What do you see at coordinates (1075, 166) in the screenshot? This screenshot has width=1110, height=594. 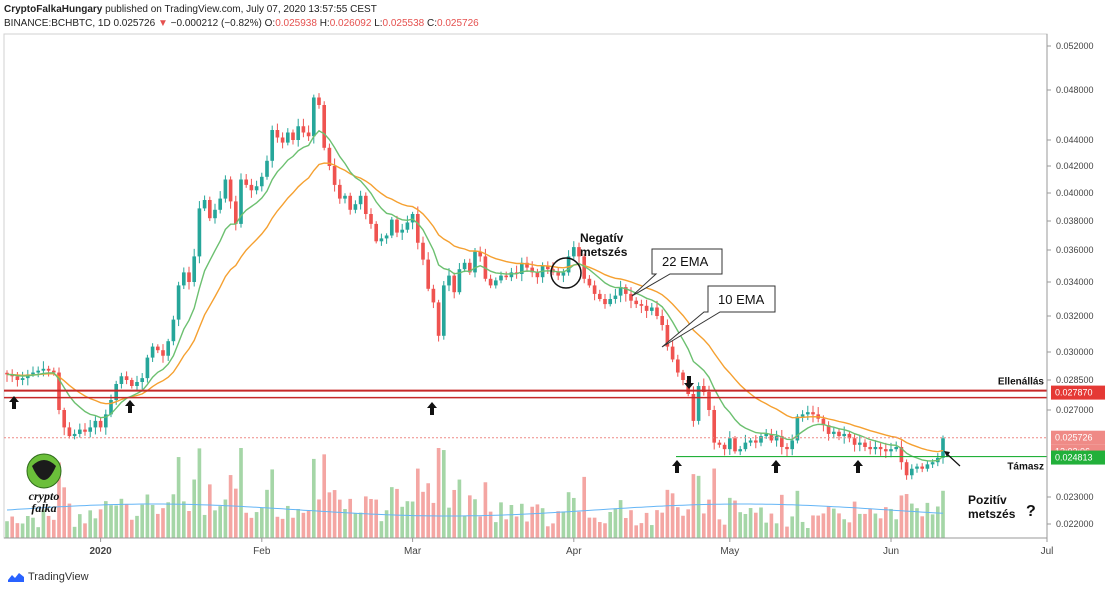 I see `price-tick-label: 0.042000` at bounding box center [1075, 166].